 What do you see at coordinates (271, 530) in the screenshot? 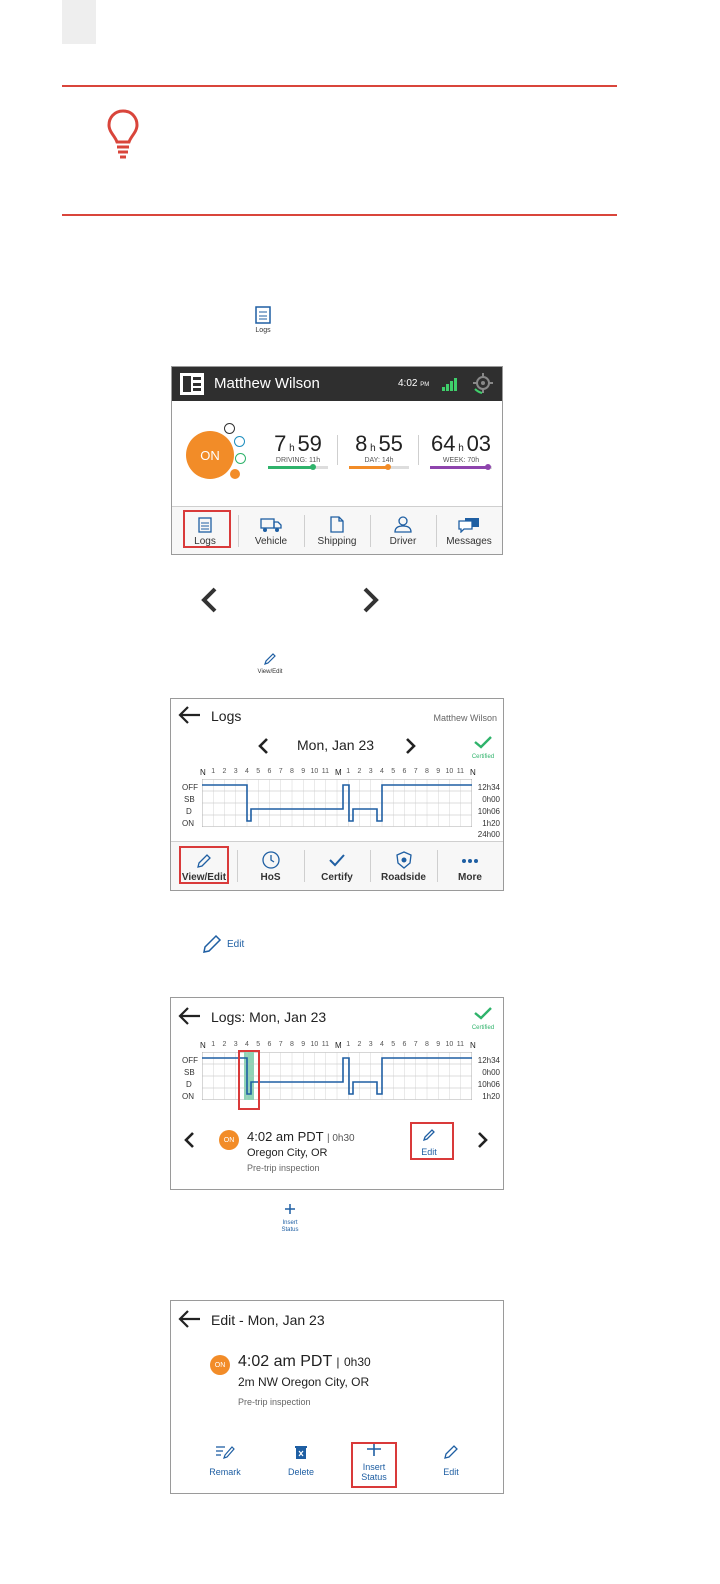
I see `nav-vehicle: Vehicle` at bounding box center [271, 530].